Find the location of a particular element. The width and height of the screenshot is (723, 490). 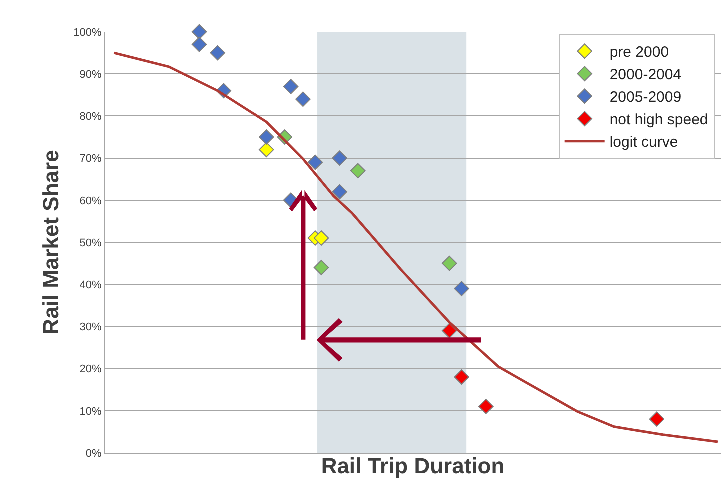

y-tick-label: 70% is located at coordinates (91, 159).